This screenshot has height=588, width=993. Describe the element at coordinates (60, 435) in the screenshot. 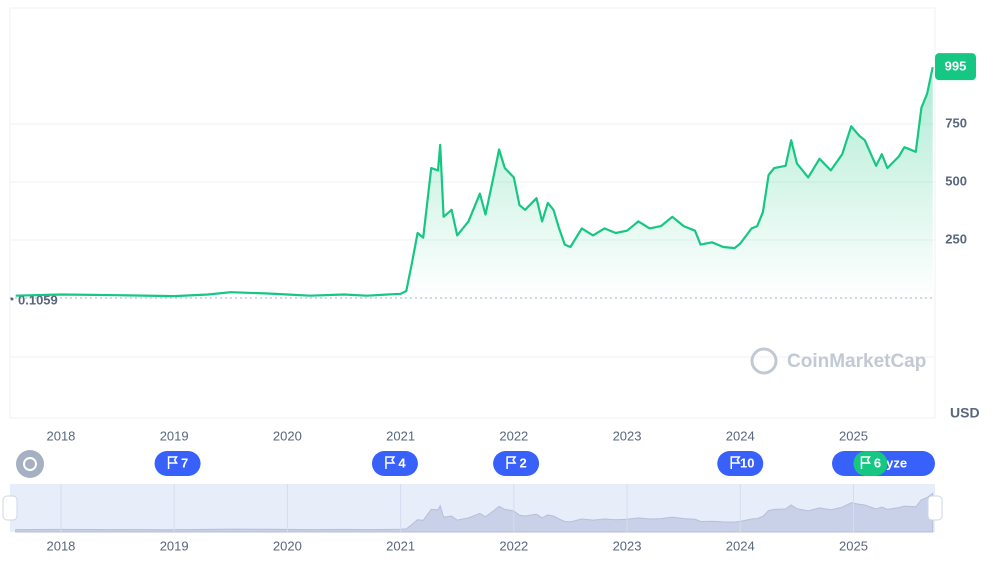

I see `x-tick-label: 2018` at that location.